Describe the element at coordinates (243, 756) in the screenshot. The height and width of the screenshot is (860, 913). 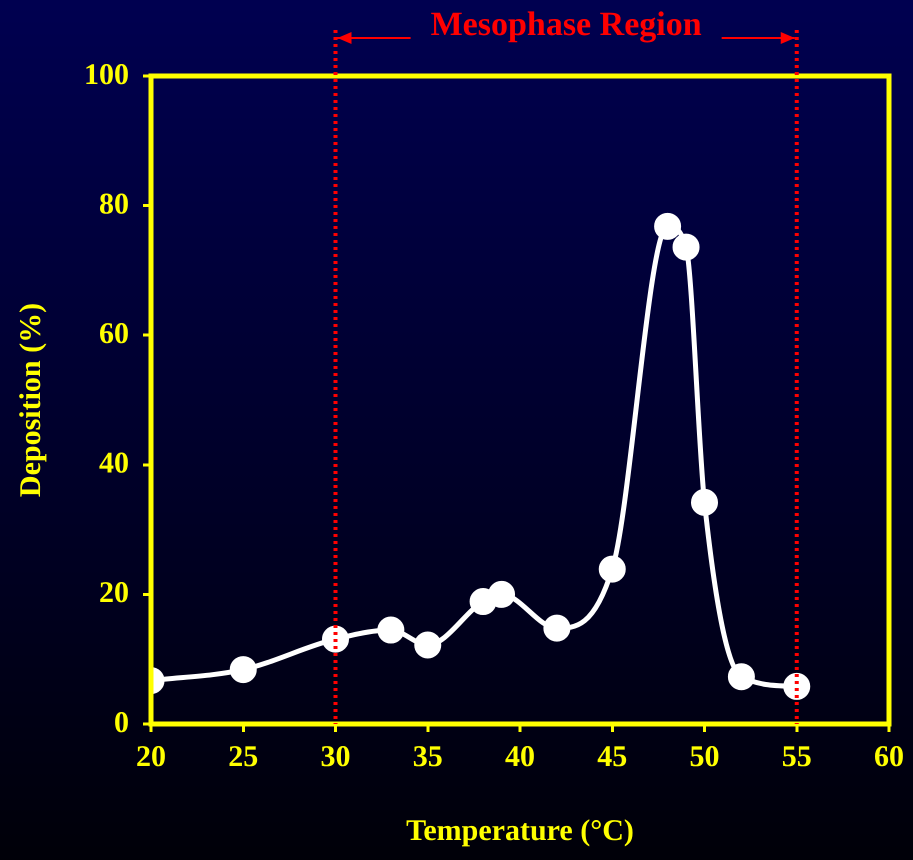
I see `x-tick-label: 25` at that location.